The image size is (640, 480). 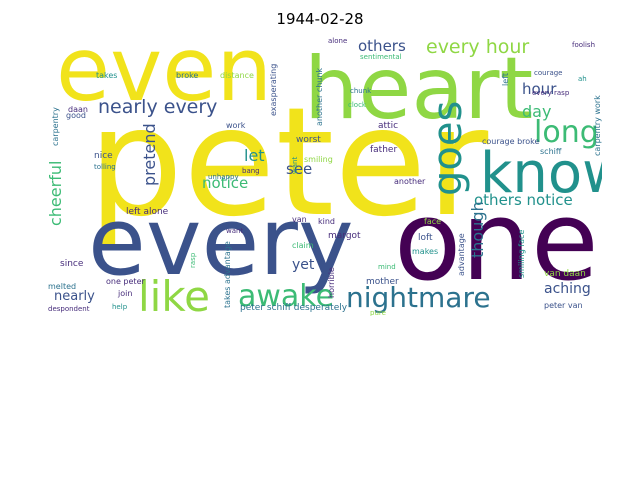 What do you see at coordinates (418, 297) in the screenshot?
I see `word-nightmare: nightmare` at bounding box center [418, 297].